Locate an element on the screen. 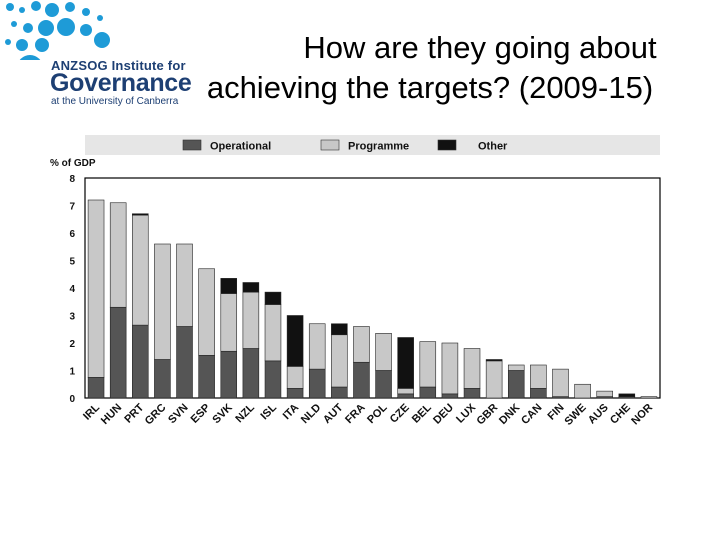  bar-isl-operational is located at coordinates (273, 379).